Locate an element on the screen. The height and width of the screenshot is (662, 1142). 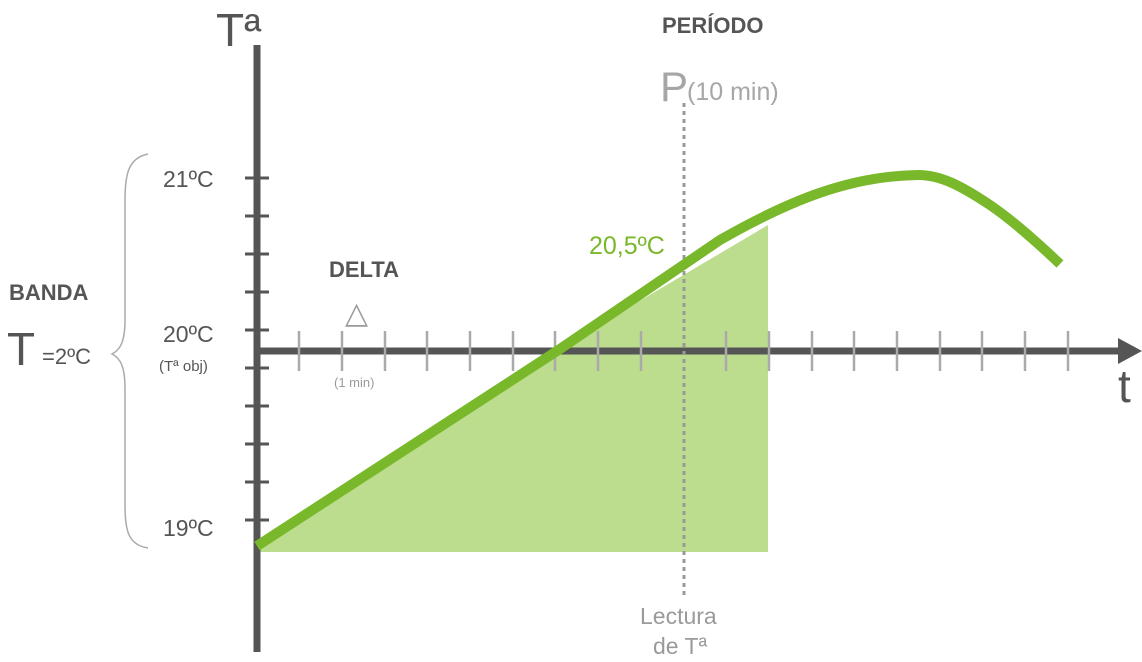
delta-unit-label: (1 min) is located at coordinates (354, 382).